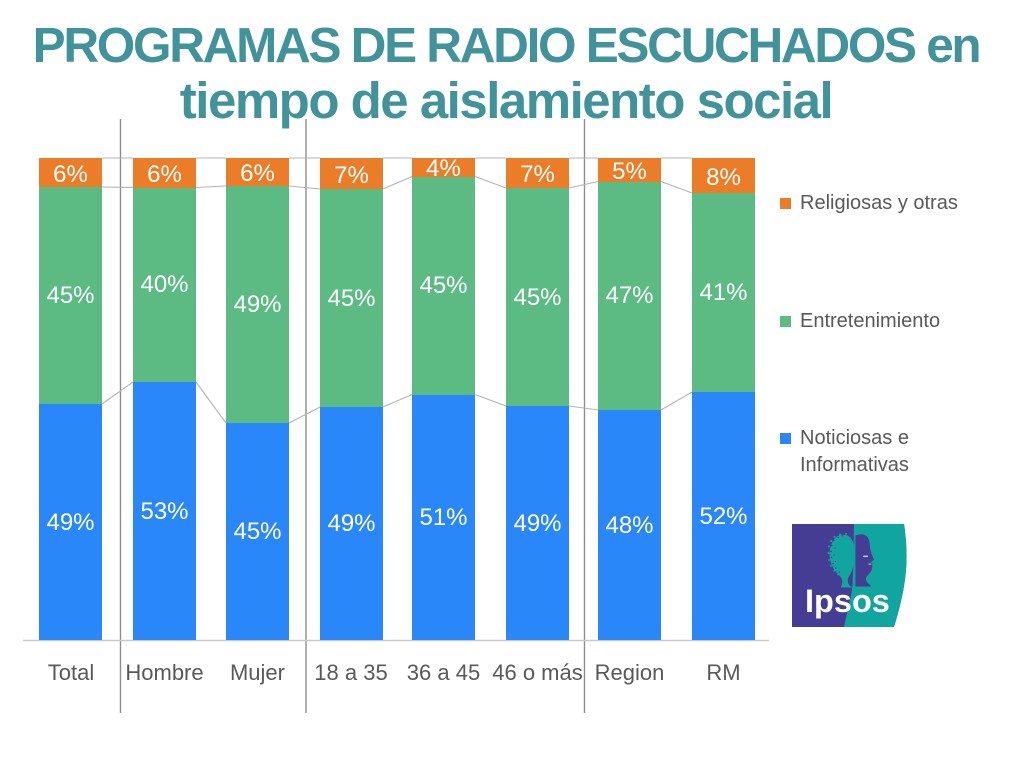  Describe the element at coordinates (847, 601) in the screenshot. I see `svg-text: Ipsos` at that location.